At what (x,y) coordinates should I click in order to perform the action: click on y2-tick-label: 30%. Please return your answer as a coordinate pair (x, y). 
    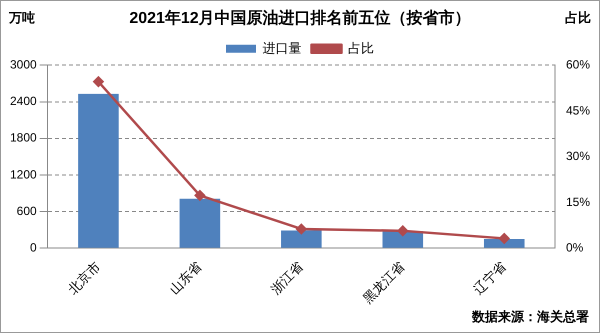
    Looking at the image, I should click on (578, 156).